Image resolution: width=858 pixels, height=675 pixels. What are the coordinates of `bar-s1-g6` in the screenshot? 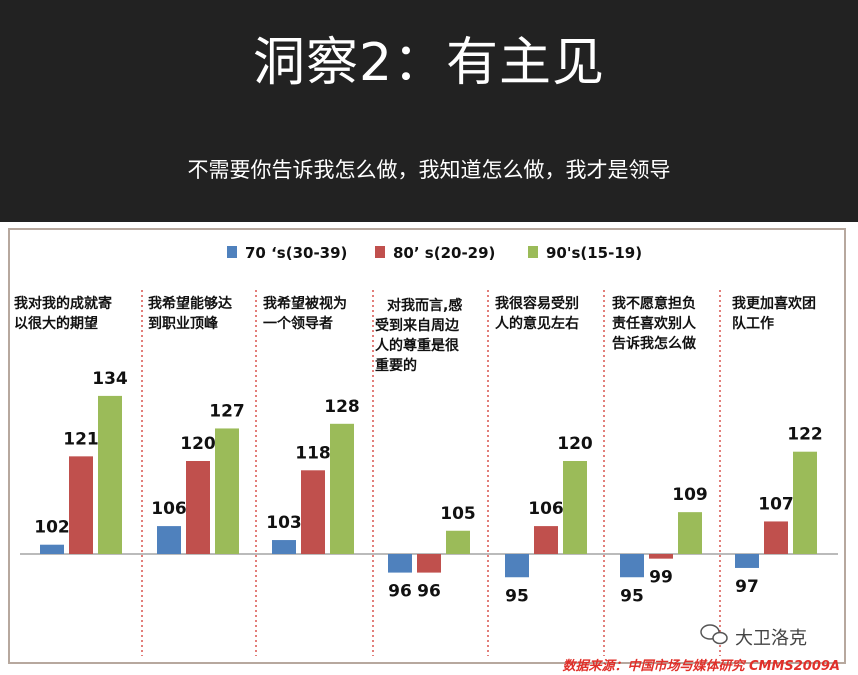 It's located at (632, 566).